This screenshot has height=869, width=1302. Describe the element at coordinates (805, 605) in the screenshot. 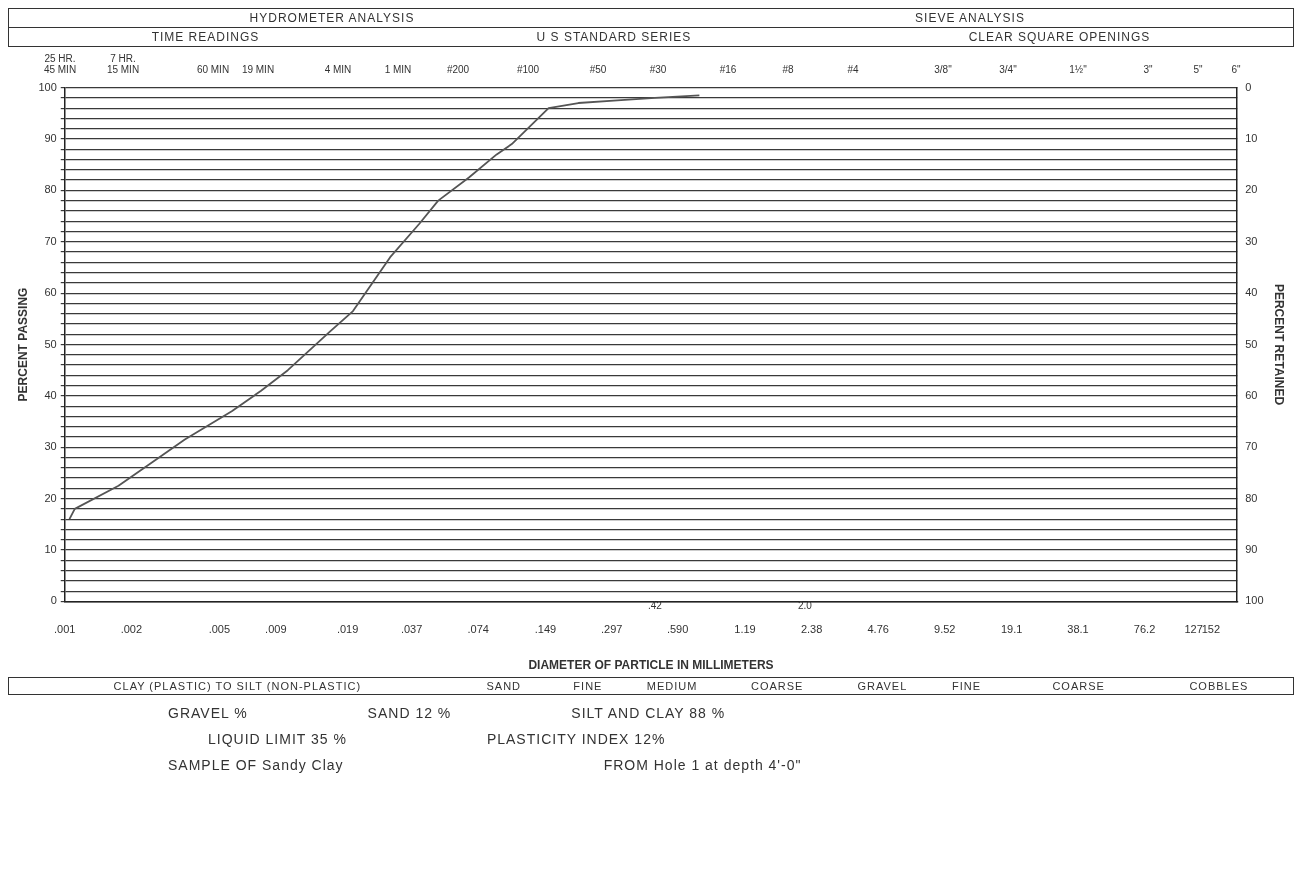

I see `annotation: 2.0` at that location.